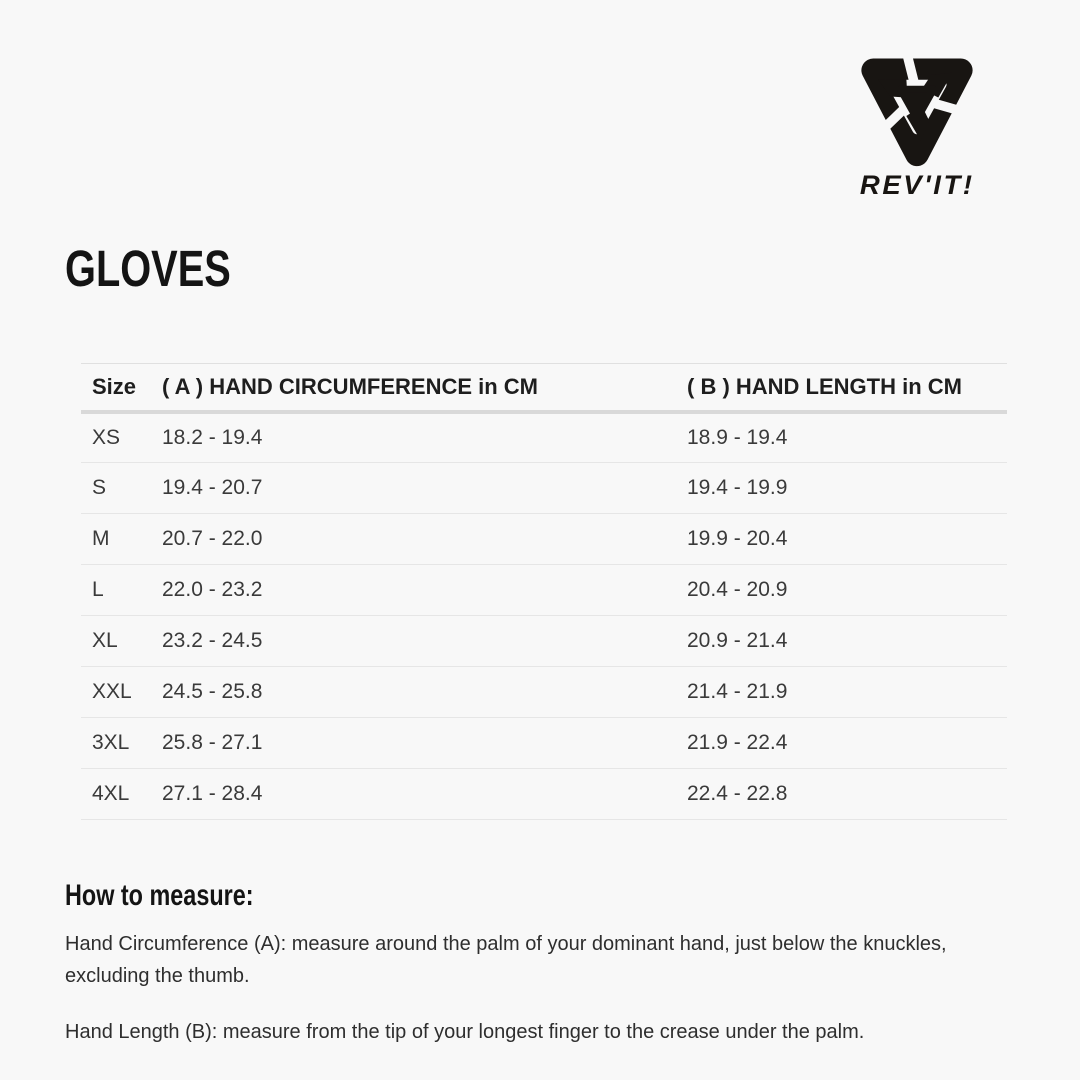 The width and height of the screenshot is (1080, 1080). I want to click on hand-circumference-cell: 20.7 - 22.0, so click(212, 538).